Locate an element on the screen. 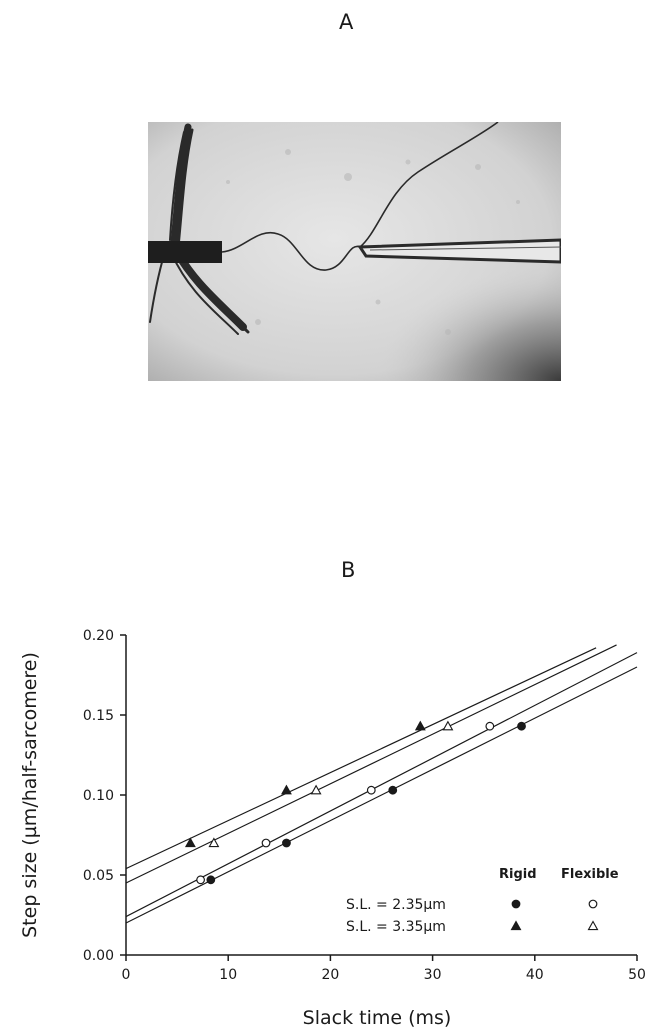 This screenshot has width=658, height=1036. y-axis-title: Step size (µm/half-sarcomere) is located at coordinates (30, 795).